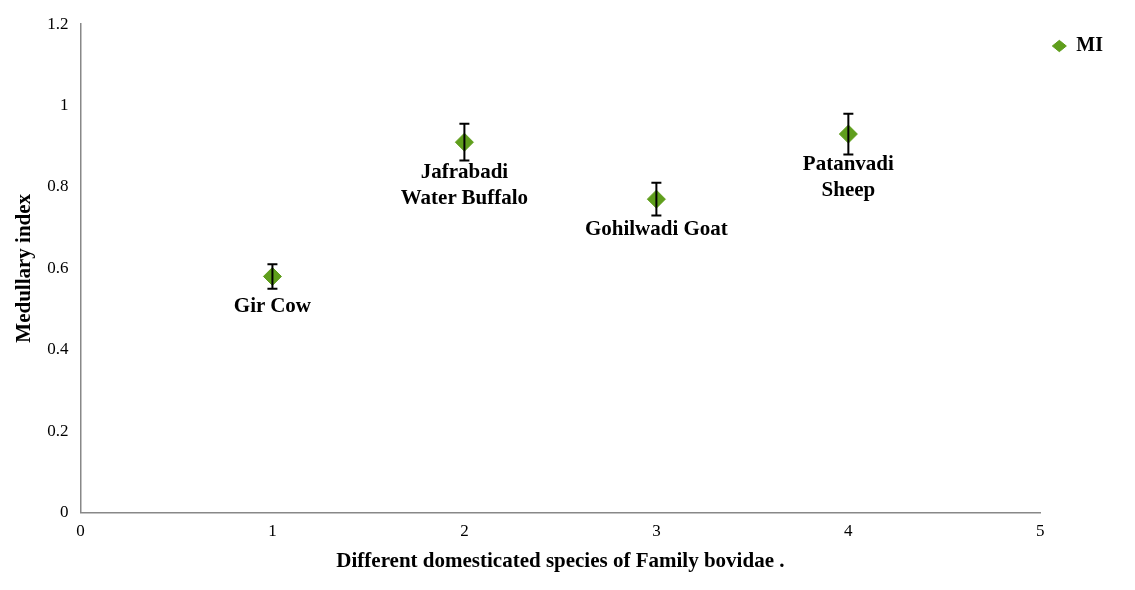  I want to click on annotation: Gohilwadi Goat, so click(656, 228).